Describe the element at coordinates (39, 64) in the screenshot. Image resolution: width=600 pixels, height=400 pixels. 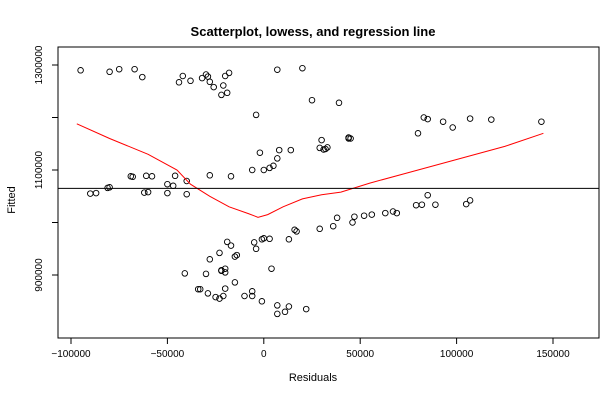
I see `y-tick-label: 1300000` at that location.